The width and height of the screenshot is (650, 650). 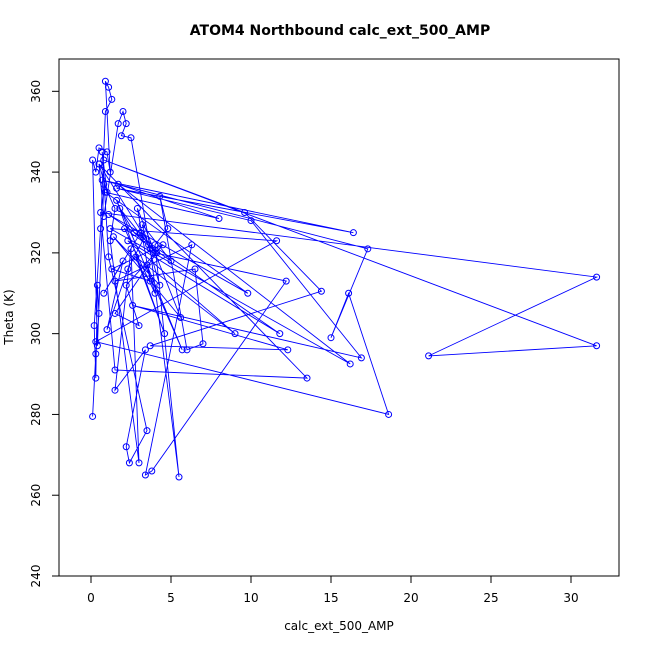 I want to click on x-tick-label: 10, so click(x=250, y=598).